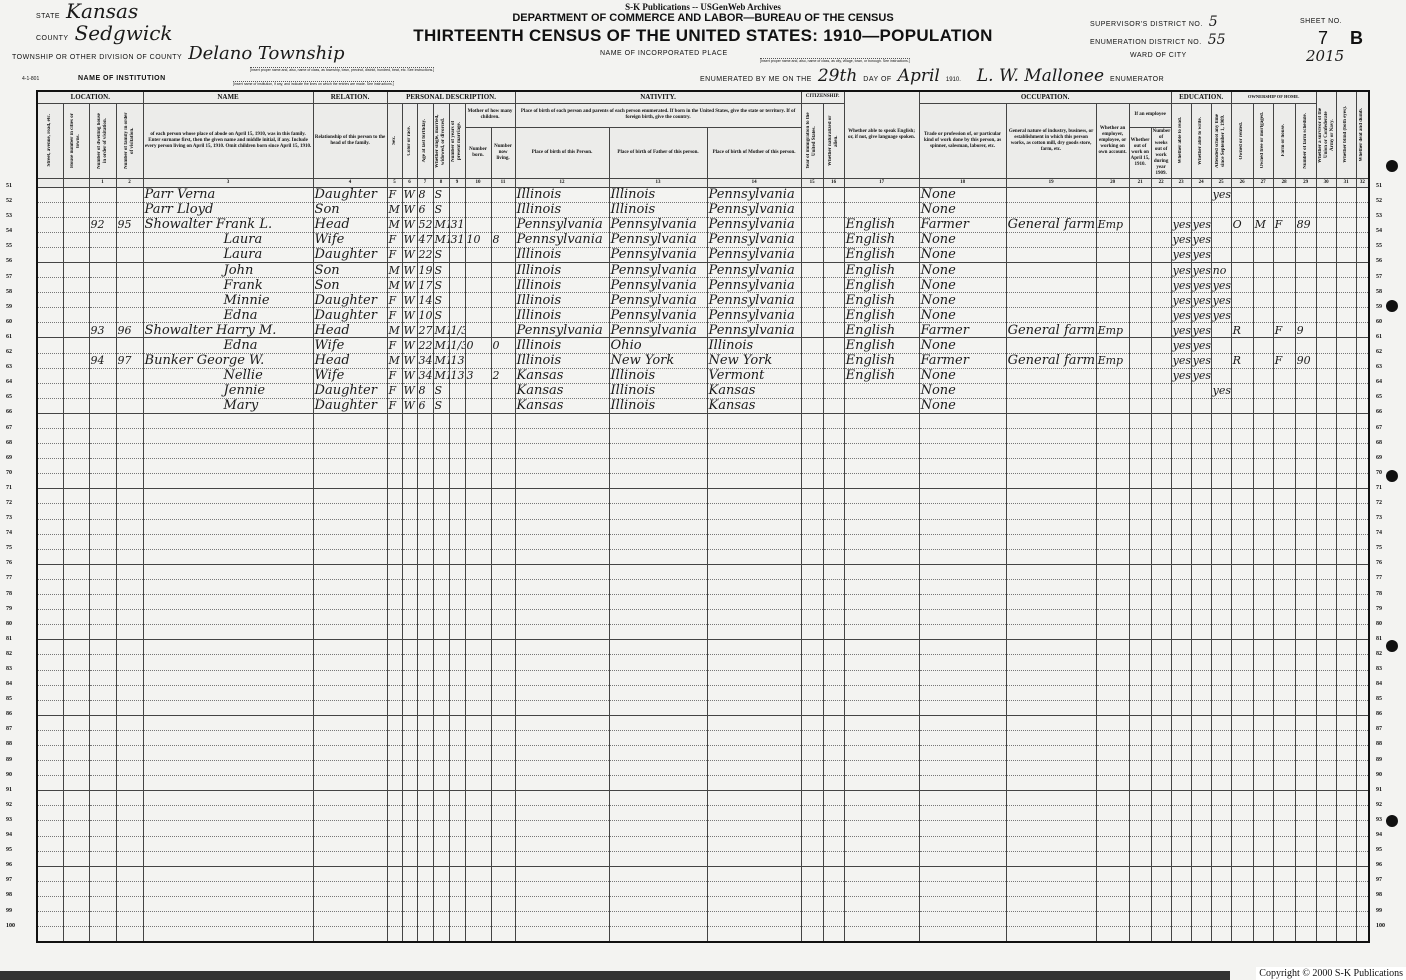 Image resolution: width=1406 pixels, height=980 pixels. I want to click on cell-read, so click(1181, 844).